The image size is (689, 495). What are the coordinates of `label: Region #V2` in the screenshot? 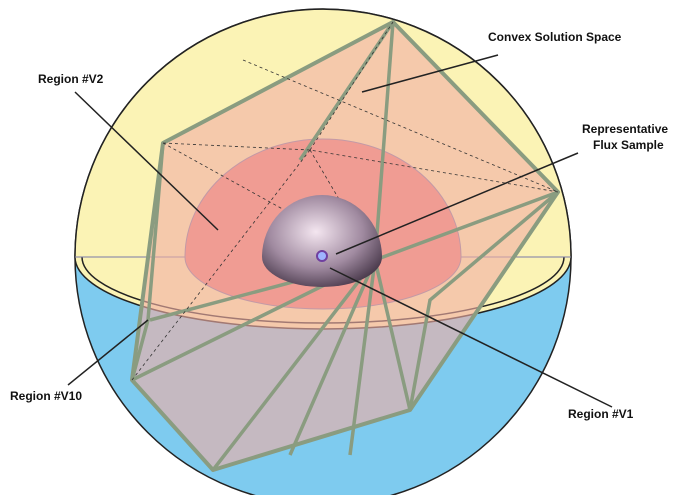 It's located at (71, 79).